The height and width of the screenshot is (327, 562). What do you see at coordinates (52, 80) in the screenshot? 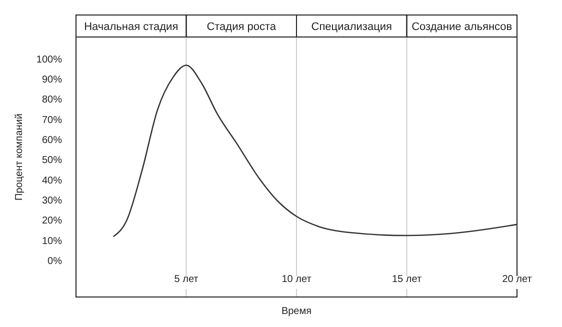
I see `y-tick-label: 90%` at bounding box center [52, 80].